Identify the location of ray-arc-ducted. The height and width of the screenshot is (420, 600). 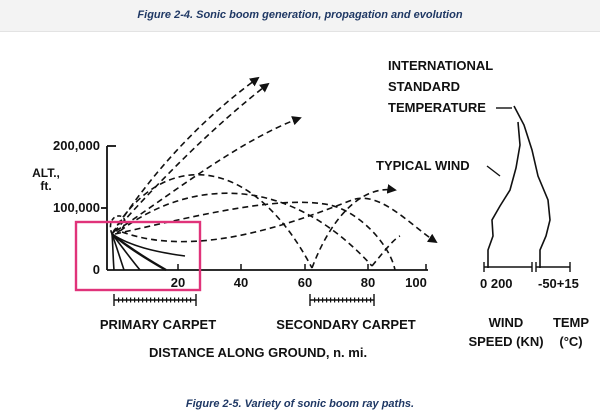
(279, 220).